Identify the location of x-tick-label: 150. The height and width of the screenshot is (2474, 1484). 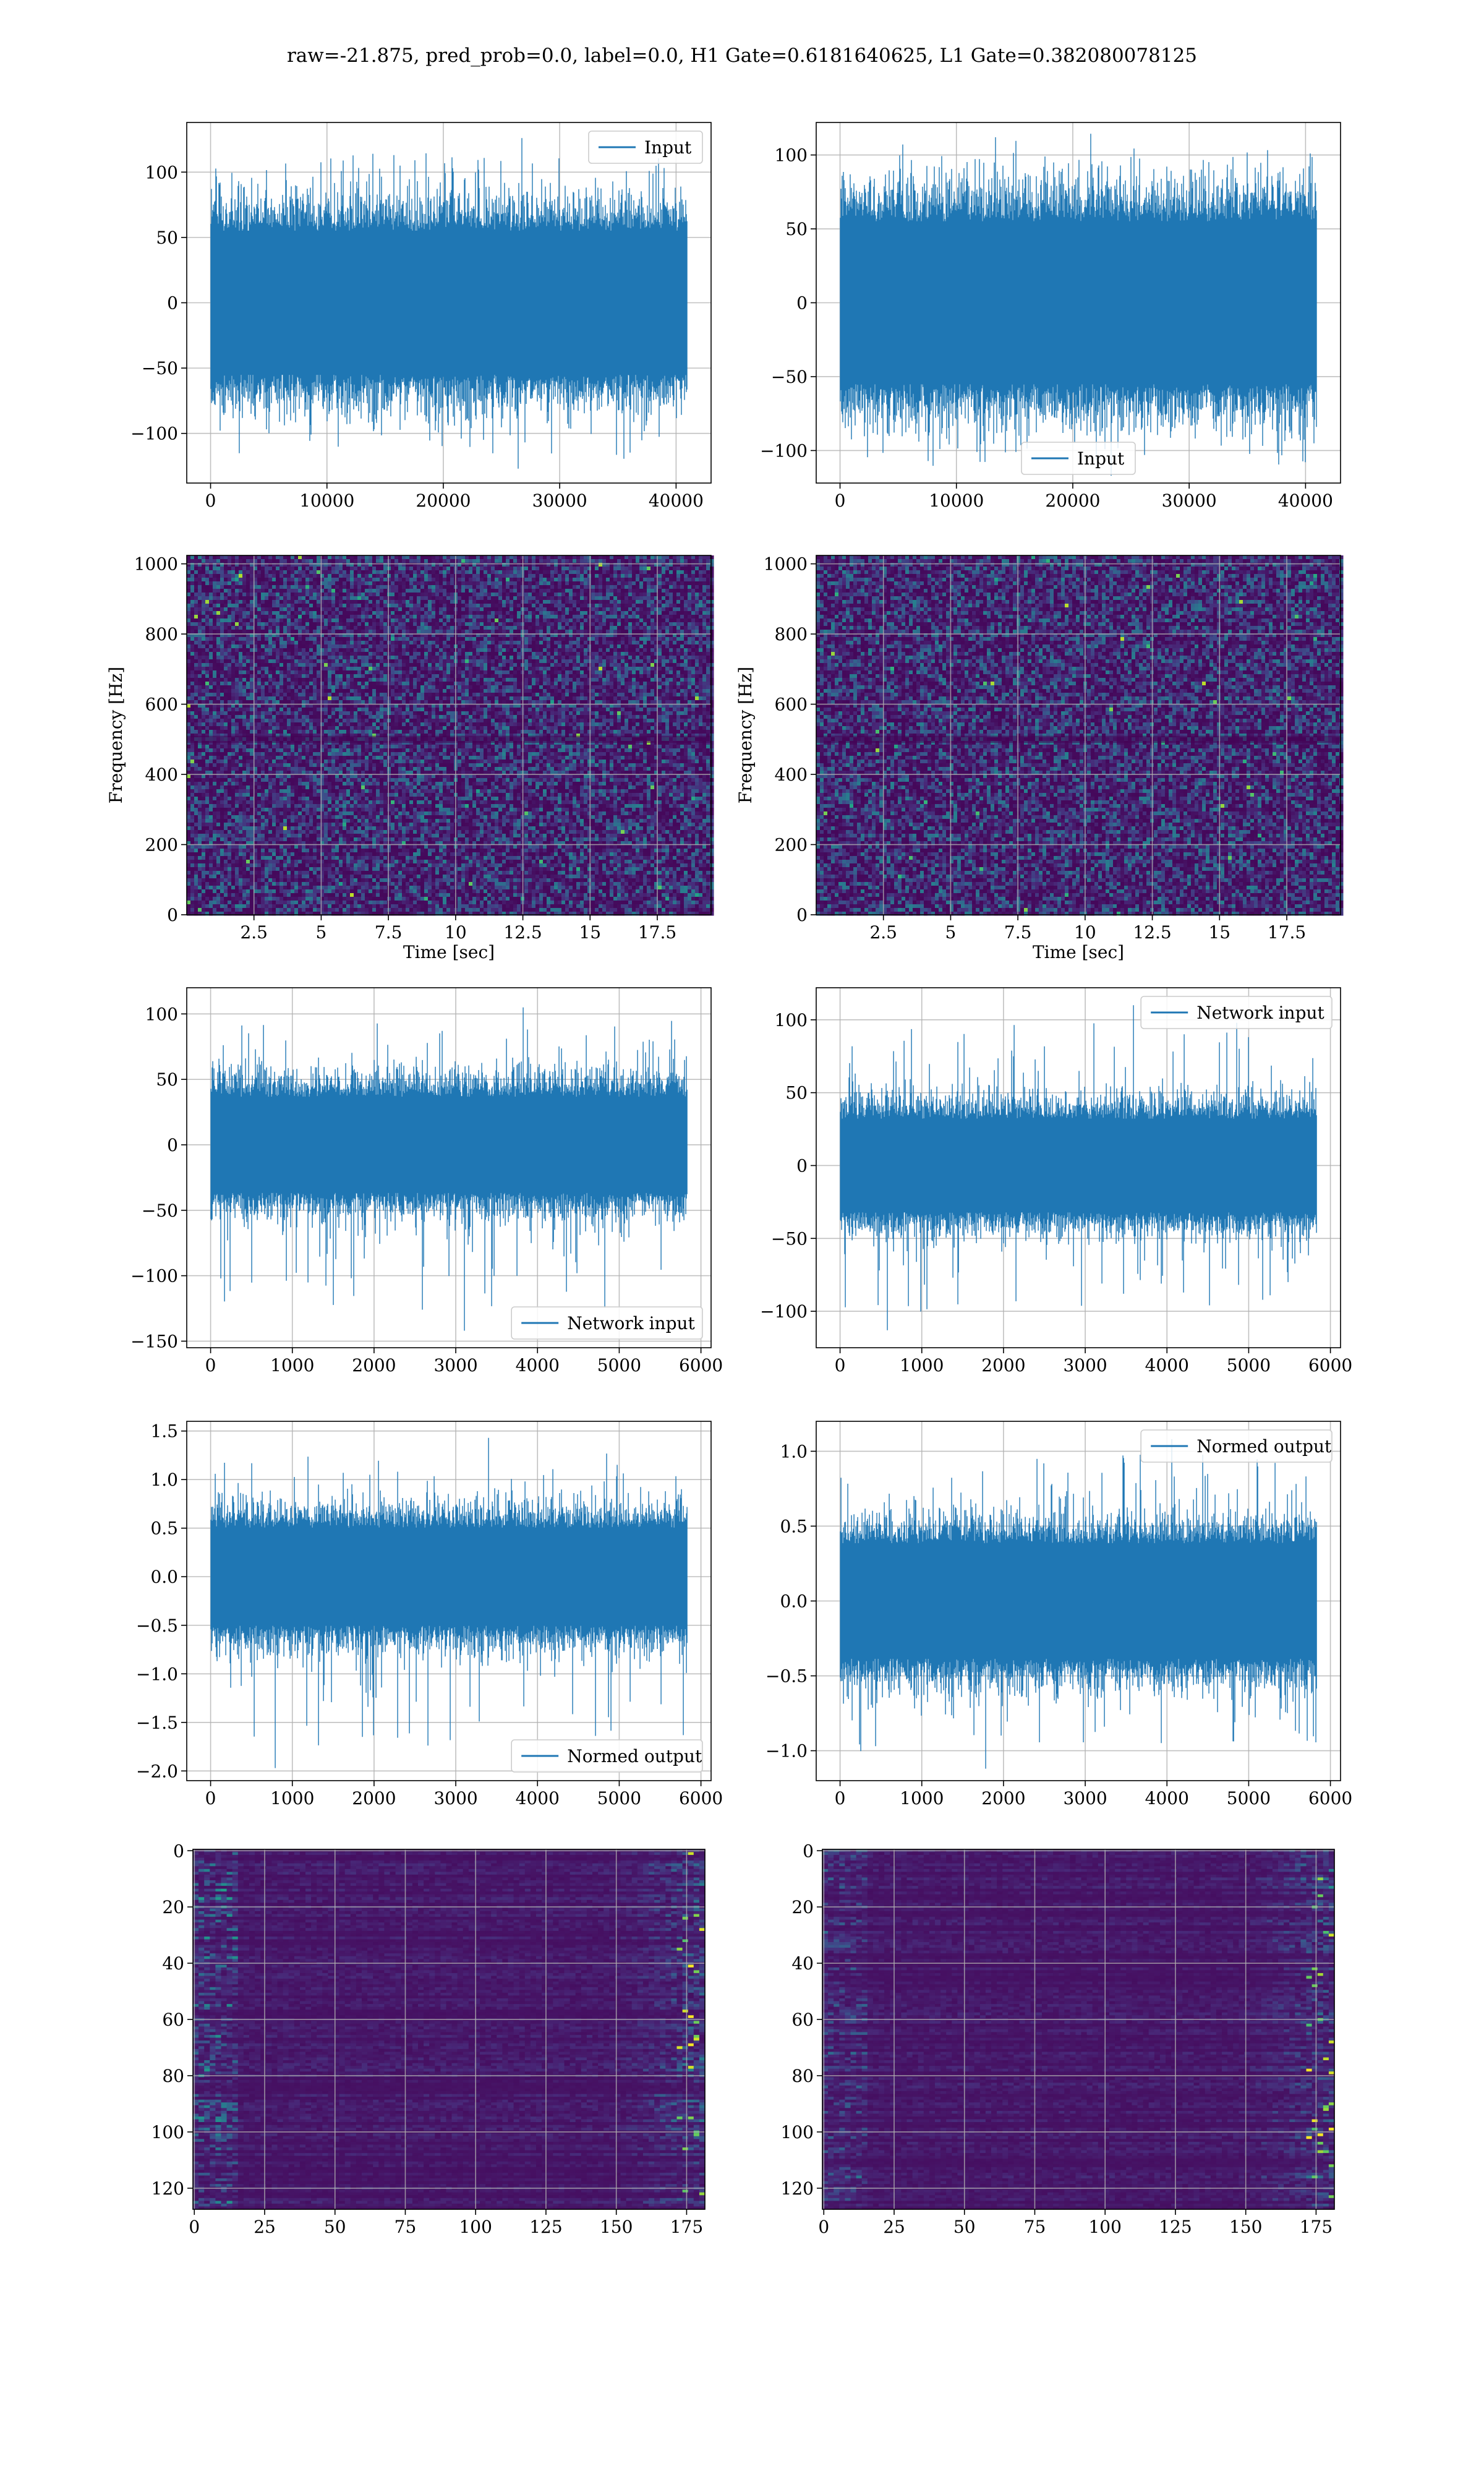
(616, 2227).